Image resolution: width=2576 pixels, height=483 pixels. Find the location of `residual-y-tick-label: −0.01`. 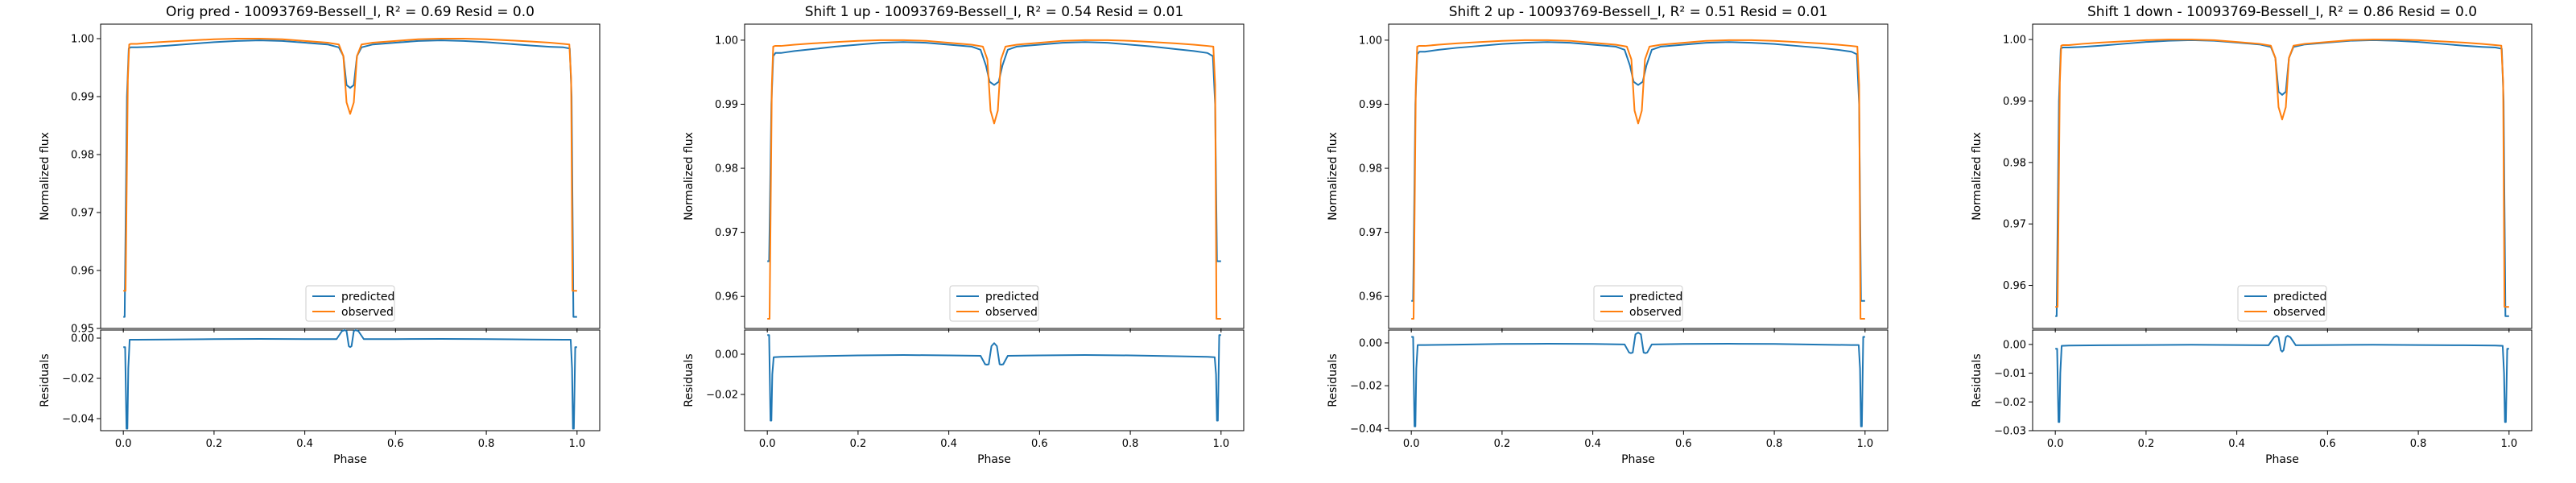

residual-y-tick-label: −0.01 is located at coordinates (2010, 374).